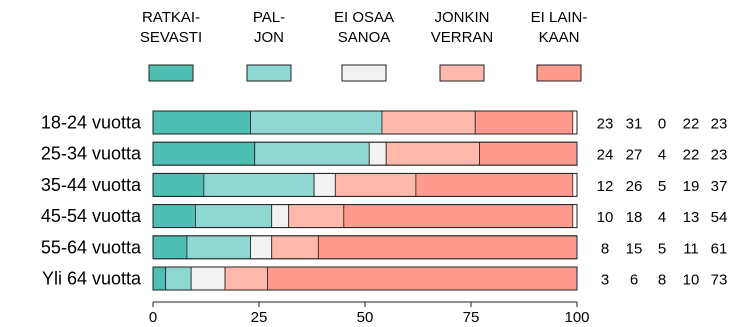  Describe the element at coordinates (691, 217) in the screenshot. I see `value-label: 13` at that location.